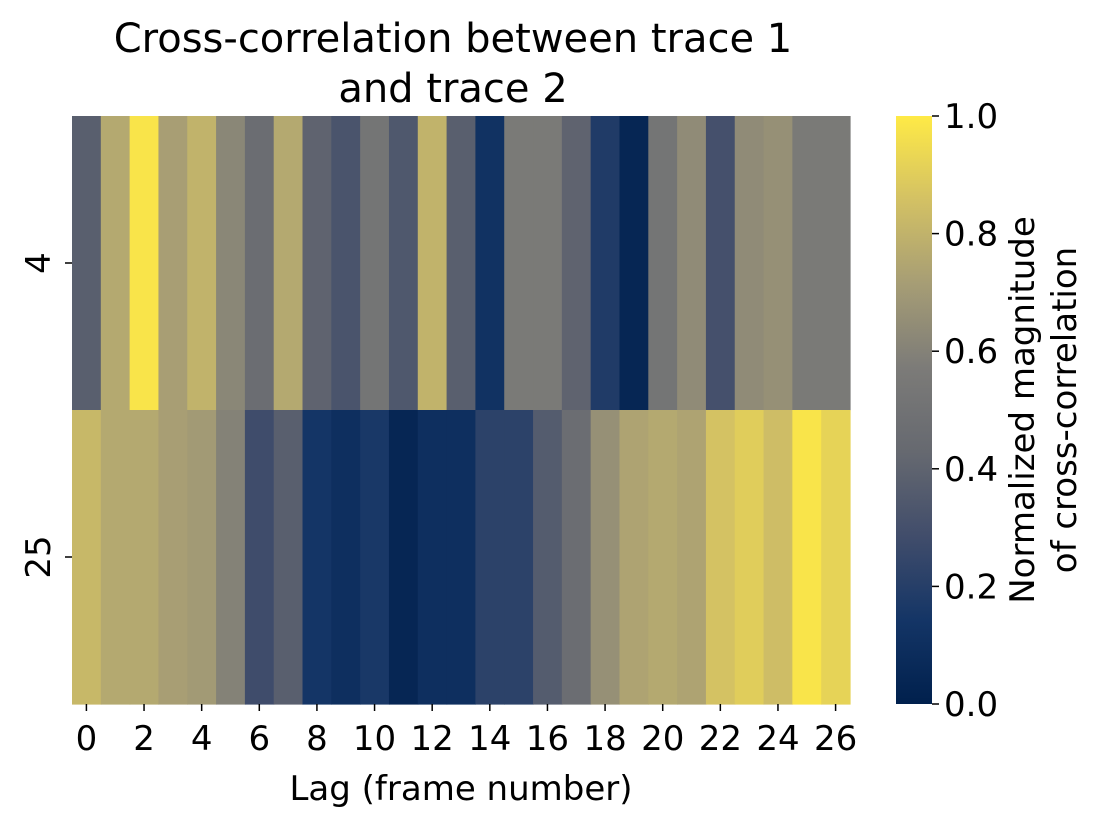 The height and width of the screenshot is (822, 1102). What do you see at coordinates (453, 39) in the screenshot?
I see `chart-title-line-1: Cross-correlation between trace 1` at bounding box center [453, 39].